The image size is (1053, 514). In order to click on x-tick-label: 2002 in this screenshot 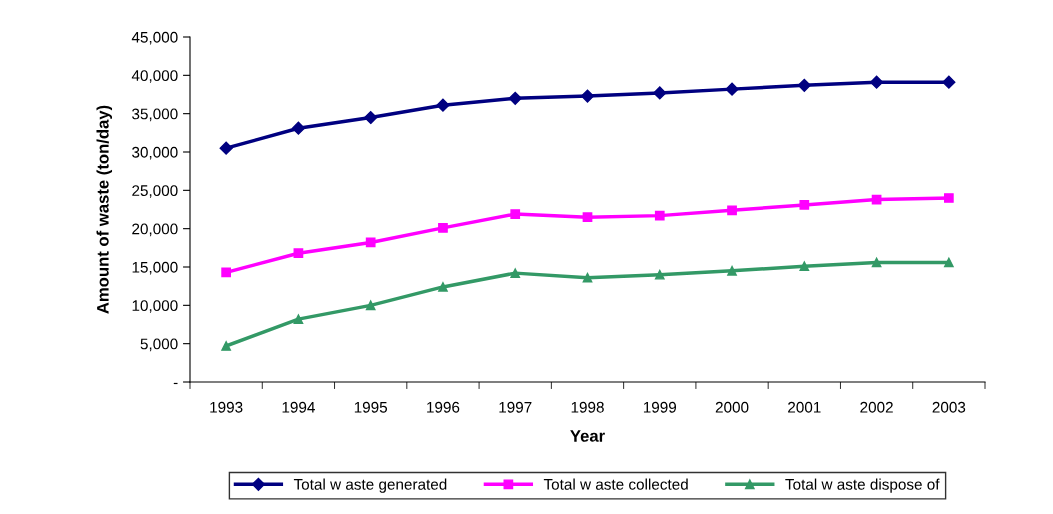, I will do `click(876, 407)`.